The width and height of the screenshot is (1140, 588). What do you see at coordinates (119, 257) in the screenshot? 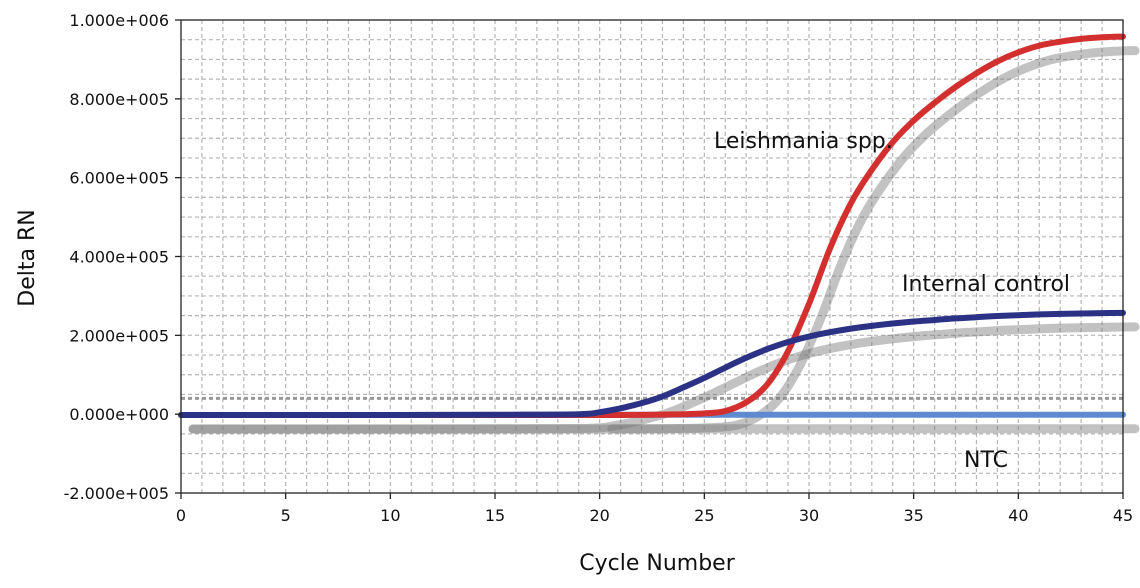
I see `y-tick-label: 4.000e+005` at bounding box center [119, 257].